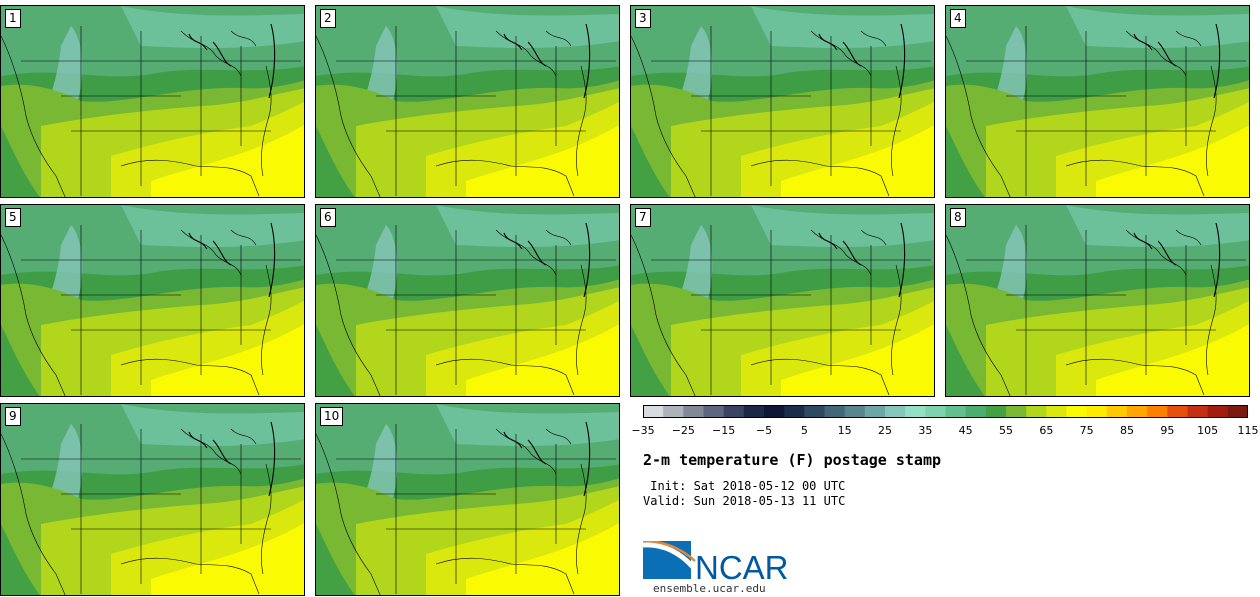  I want to click on map-panel: 8, so click(1097, 300).